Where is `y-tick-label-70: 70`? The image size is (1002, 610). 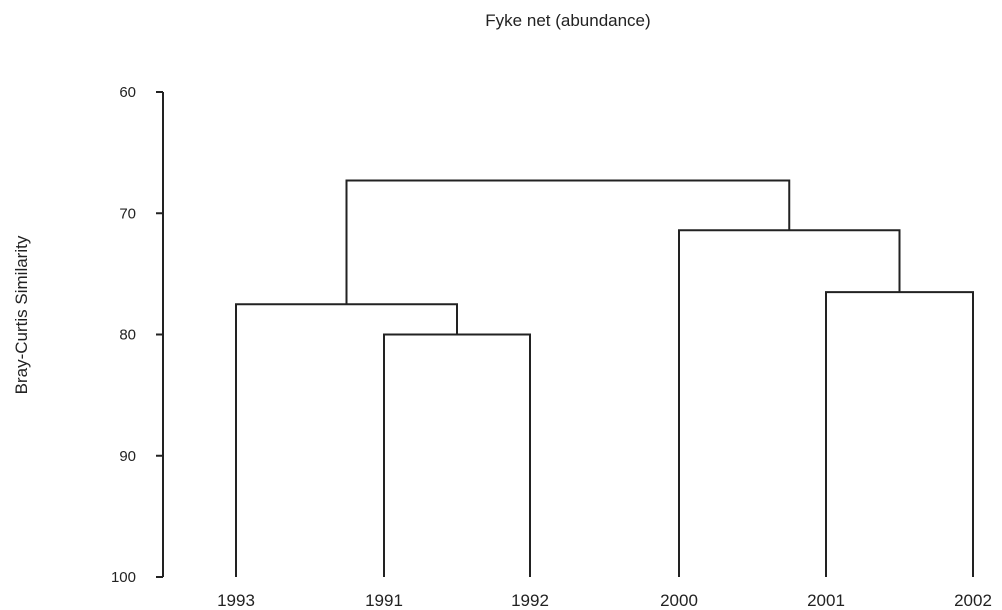 y-tick-label-70: 70 is located at coordinates (127, 213).